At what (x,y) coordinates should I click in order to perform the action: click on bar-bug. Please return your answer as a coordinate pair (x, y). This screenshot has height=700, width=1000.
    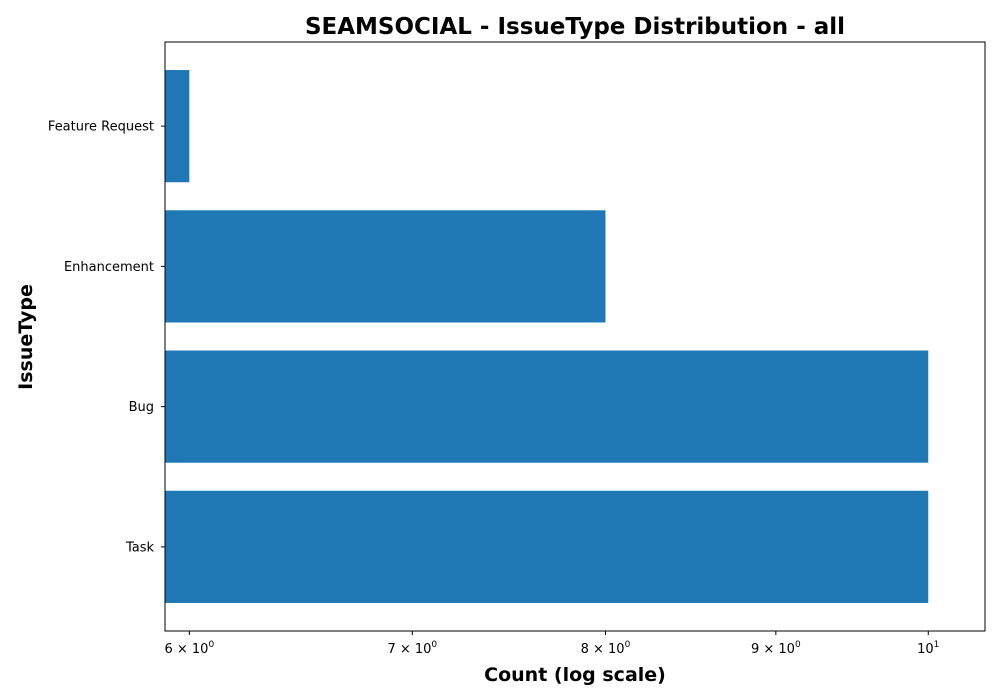
    Looking at the image, I should click on (547, 406).